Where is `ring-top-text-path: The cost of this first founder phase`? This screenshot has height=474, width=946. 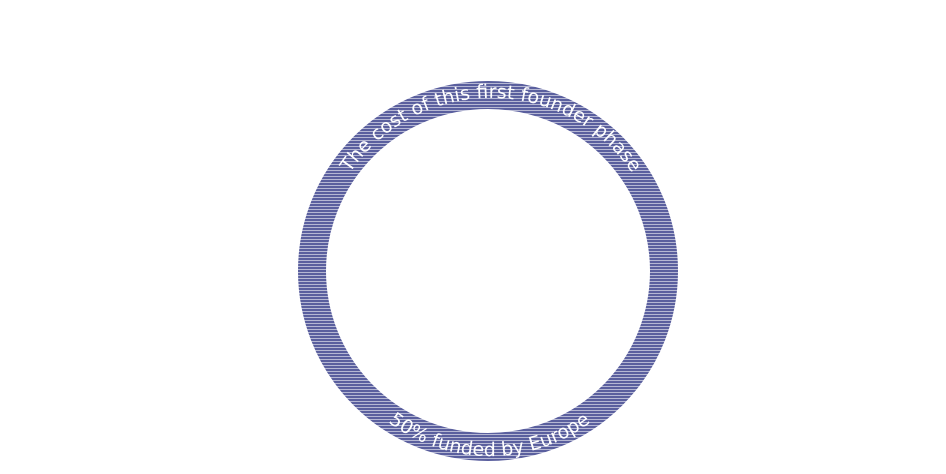
ring-top-text-path: The cost of this first founder phase is located at coordinates (490, 129).